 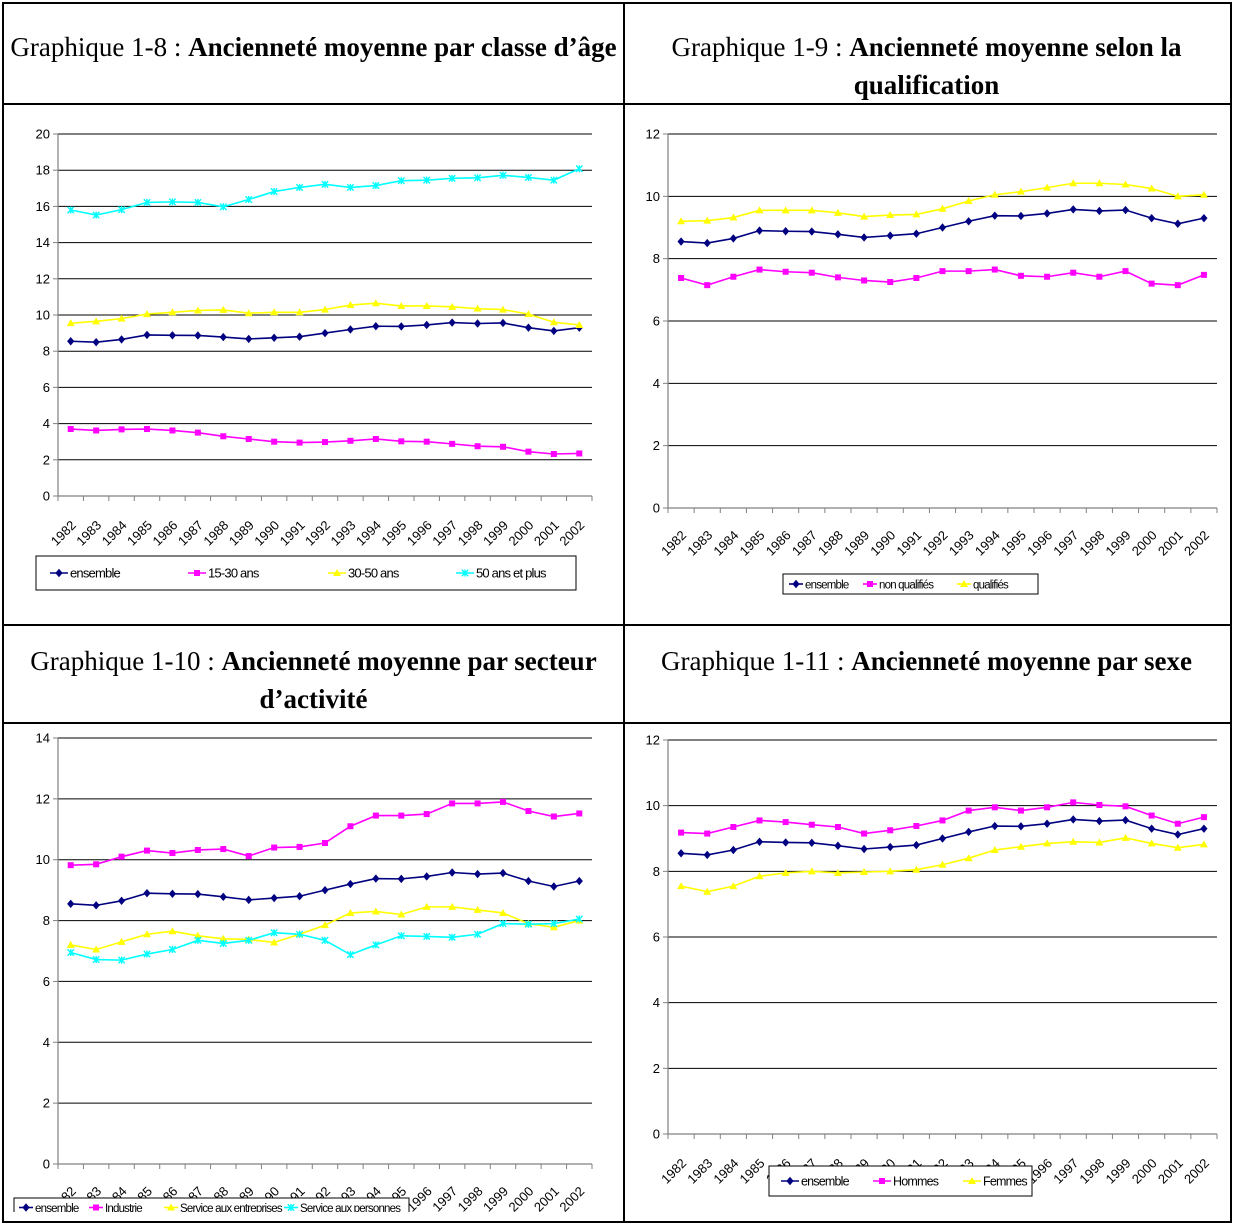 I want to click on y-tick-label: 20, so click(x=43, y=134).